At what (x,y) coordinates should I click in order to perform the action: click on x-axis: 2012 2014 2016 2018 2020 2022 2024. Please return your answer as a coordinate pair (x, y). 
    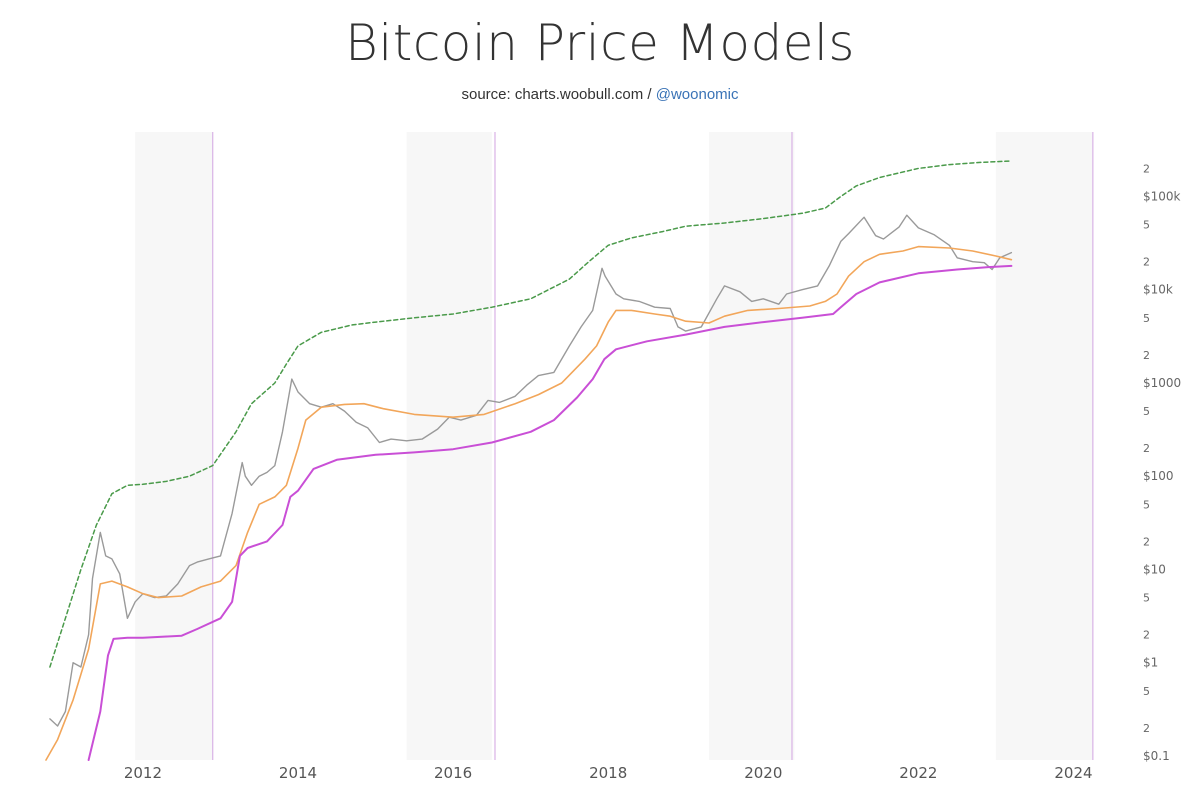
    Looking at the image, I should click on (608, 773).